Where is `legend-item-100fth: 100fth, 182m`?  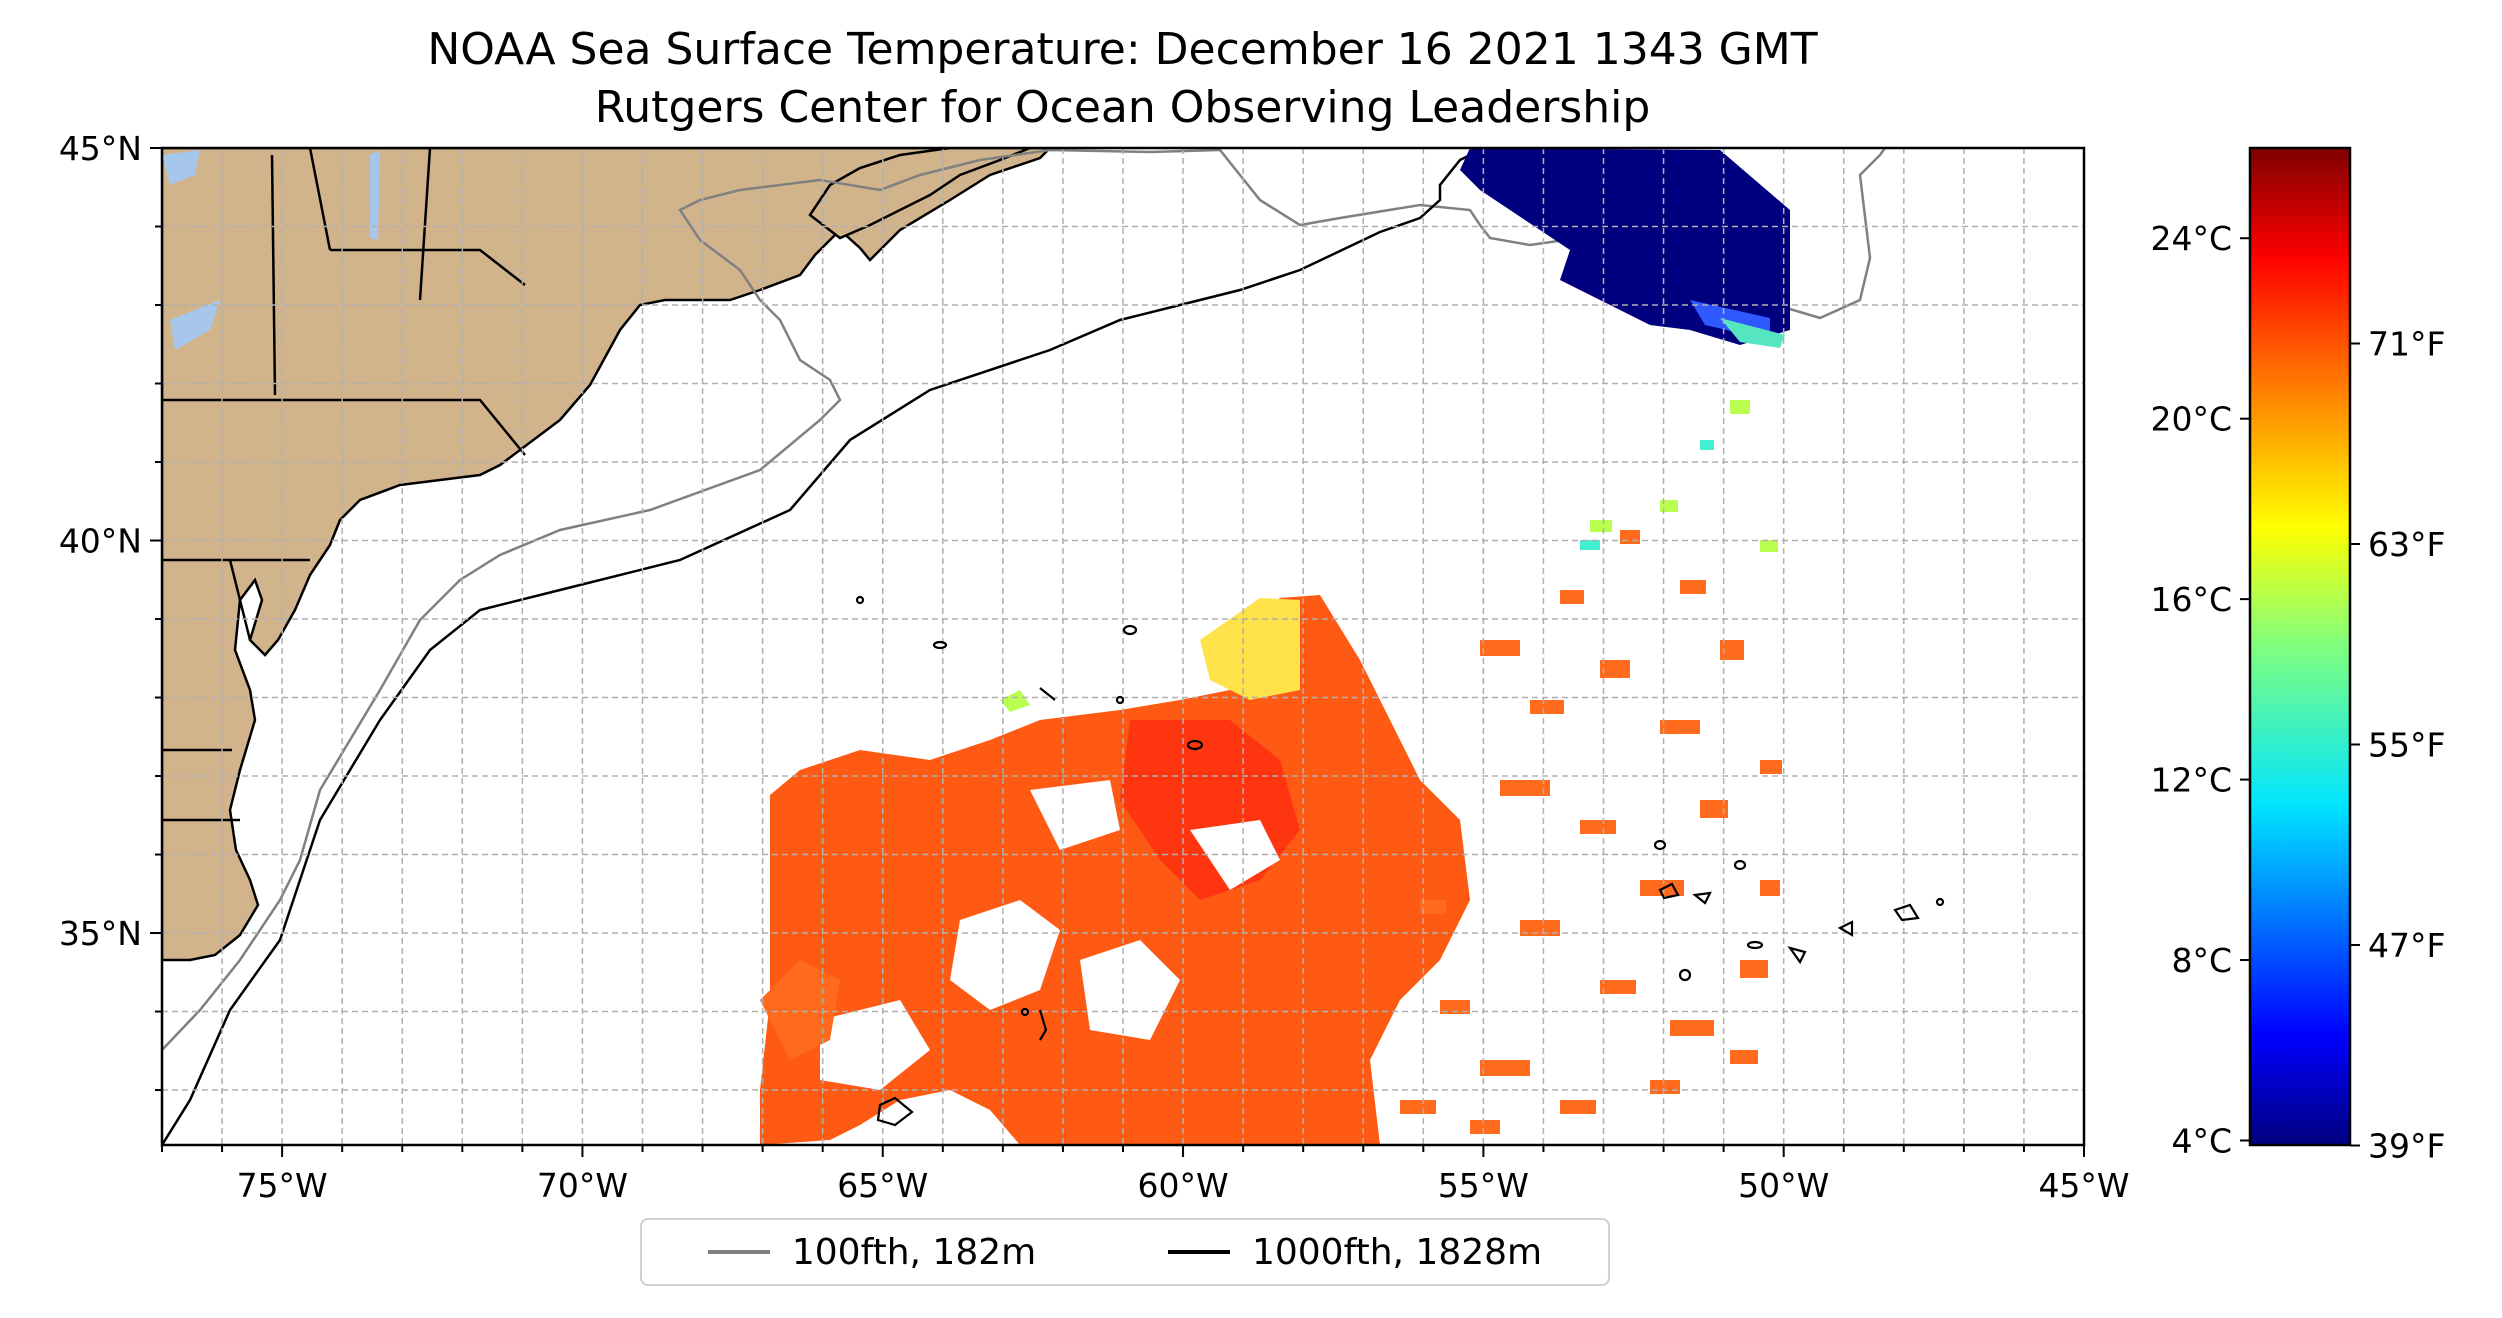 legend-item-100fth: 100fth, 182m is located at coordinates (872, 1252).